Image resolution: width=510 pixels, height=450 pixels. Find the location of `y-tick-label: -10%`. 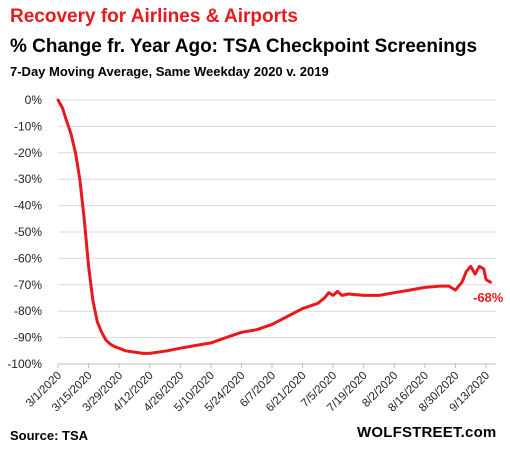

y-tick-label: -10% is located at coordinates (28, 126).